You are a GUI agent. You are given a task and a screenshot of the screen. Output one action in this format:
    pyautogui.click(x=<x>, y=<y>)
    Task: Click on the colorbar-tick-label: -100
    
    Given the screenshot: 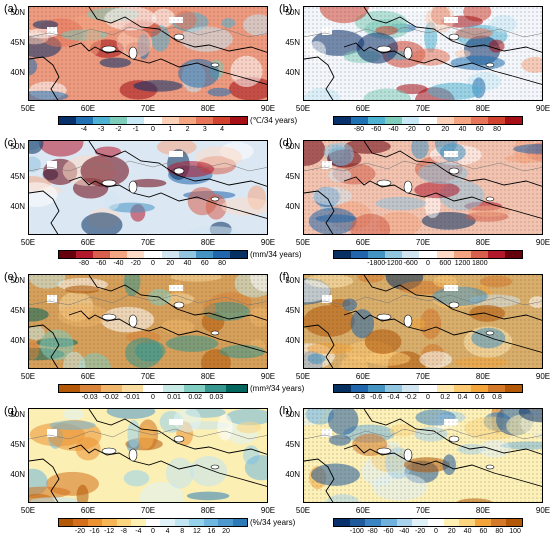 What is the action you would take?
    pyautogui.click(x=356, y=531)
    